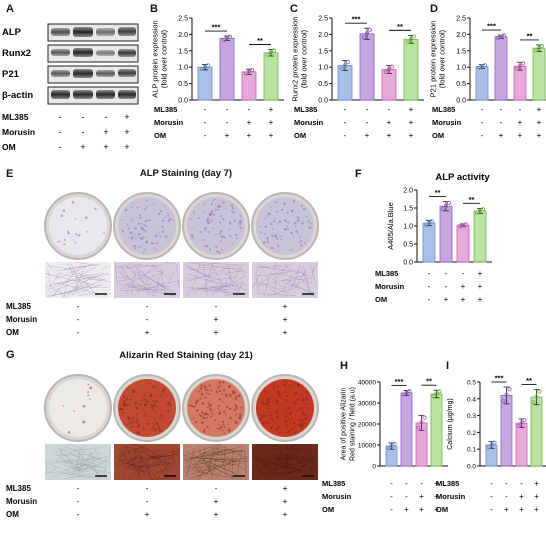 The image size is (546, 533). I want to click on y-tick-label: 2.5, so click(461, 19).